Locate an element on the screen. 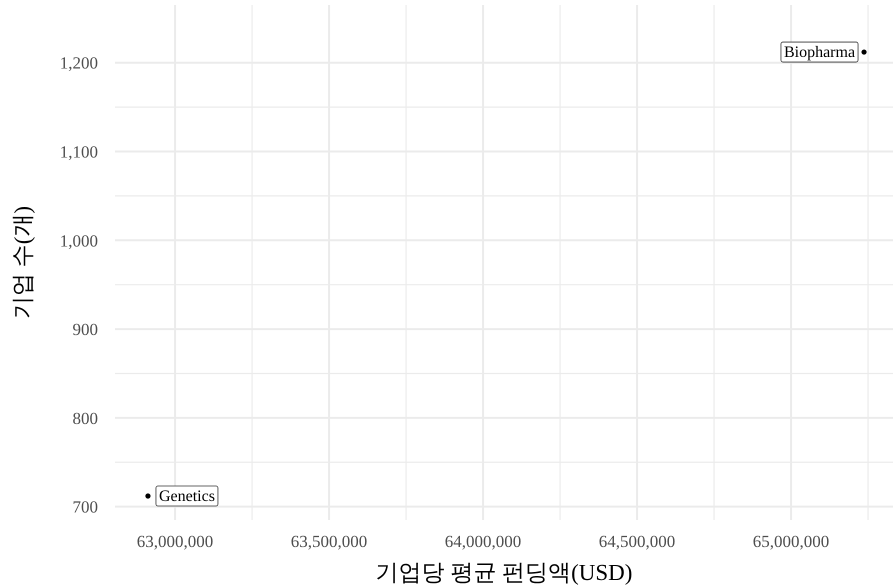 The image size is (893, 588). x-tick-label: 64,500,000 is located at coordinates (637, 541).